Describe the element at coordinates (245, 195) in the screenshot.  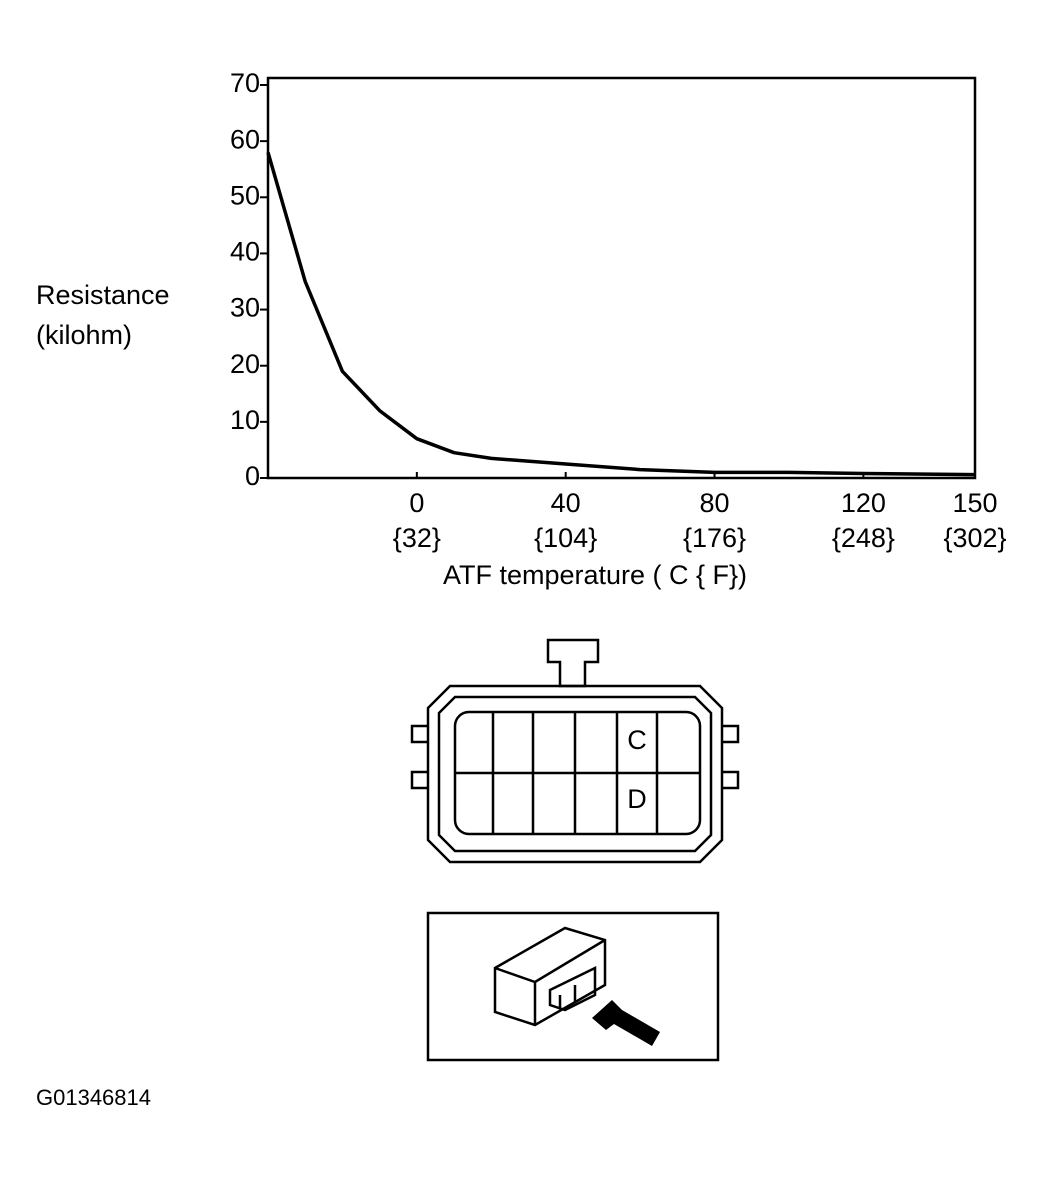
I see `y-tick-label: 50` at that location.